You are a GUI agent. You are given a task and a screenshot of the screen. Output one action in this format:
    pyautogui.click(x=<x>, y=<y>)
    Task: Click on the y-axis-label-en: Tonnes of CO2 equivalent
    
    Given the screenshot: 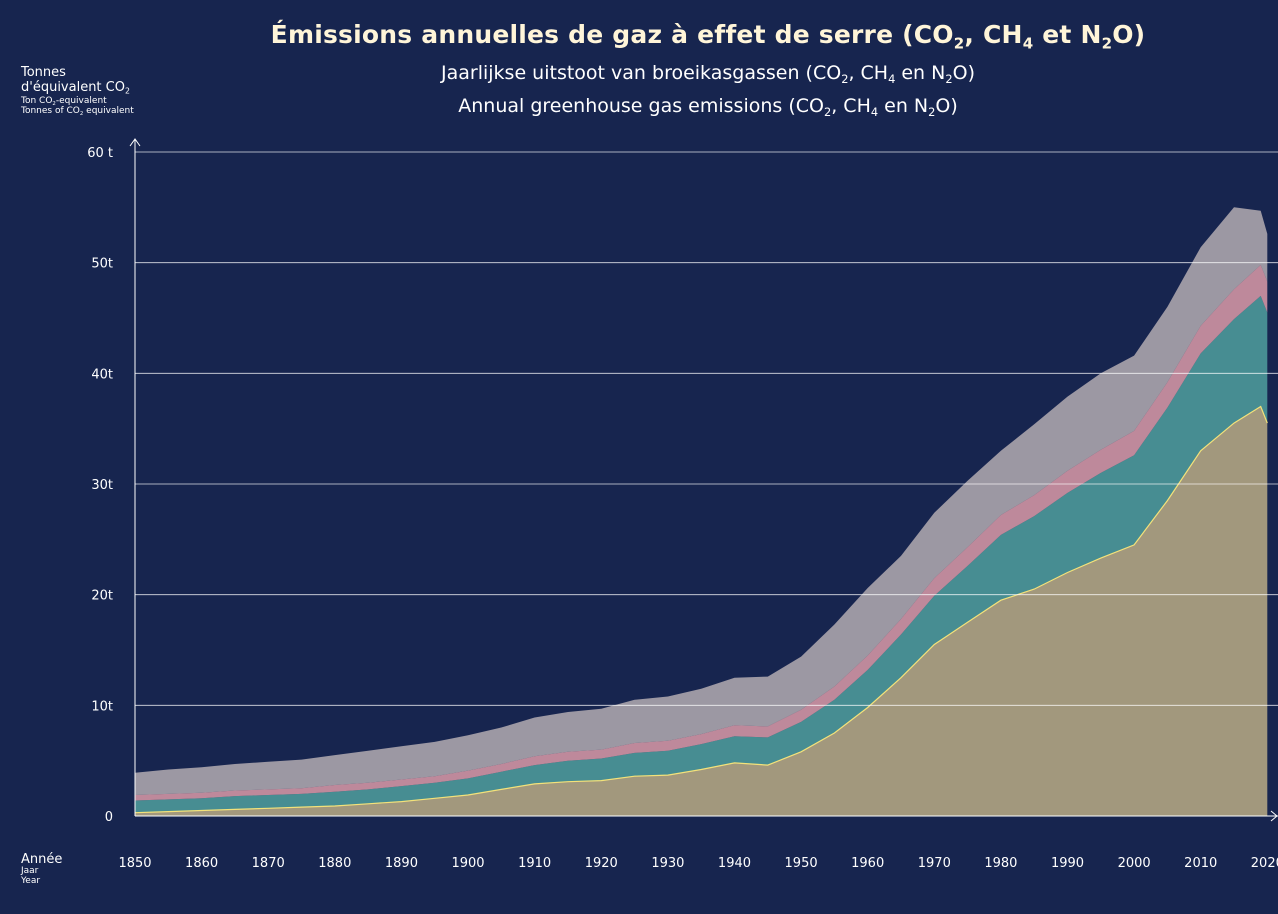 What is the action you would take?
    pyautogui.click(x=77, y=112)
    